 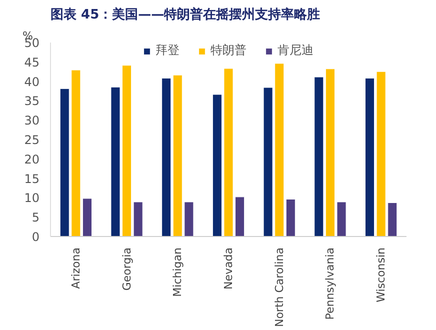 What do you see at coordinates (228, 50) in the screenshot?
I see `legend-label: 特朗普` at bounding box center [228, 50].